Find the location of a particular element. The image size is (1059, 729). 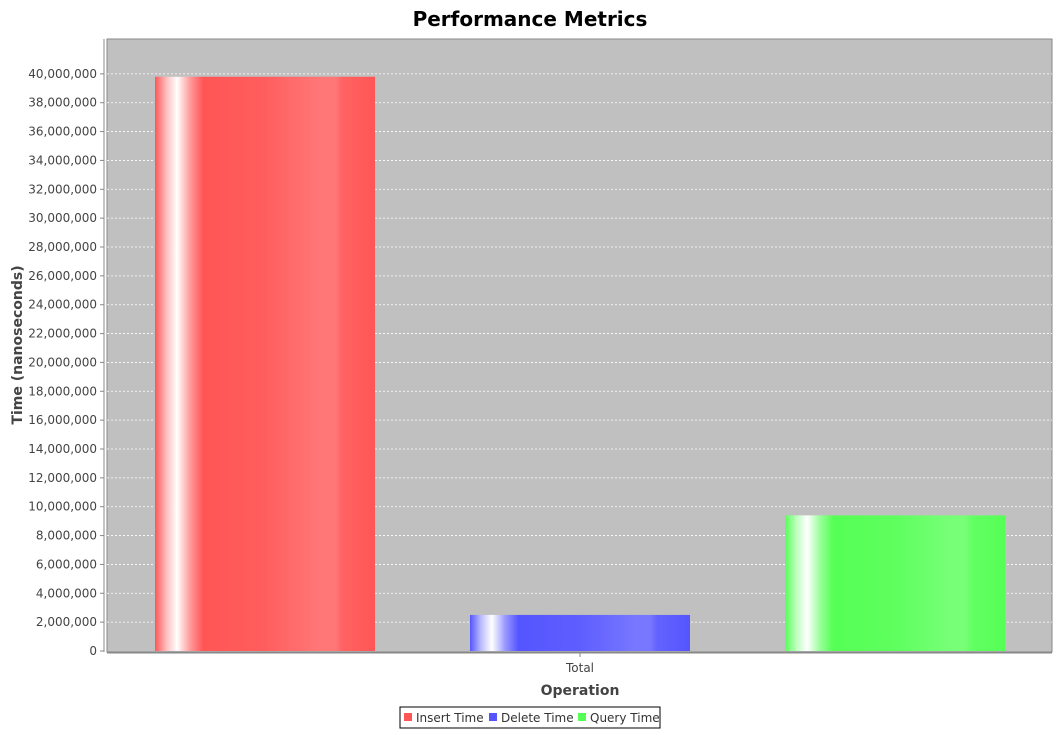

legend-label: Insert Time is located at coordinates (450, 718).